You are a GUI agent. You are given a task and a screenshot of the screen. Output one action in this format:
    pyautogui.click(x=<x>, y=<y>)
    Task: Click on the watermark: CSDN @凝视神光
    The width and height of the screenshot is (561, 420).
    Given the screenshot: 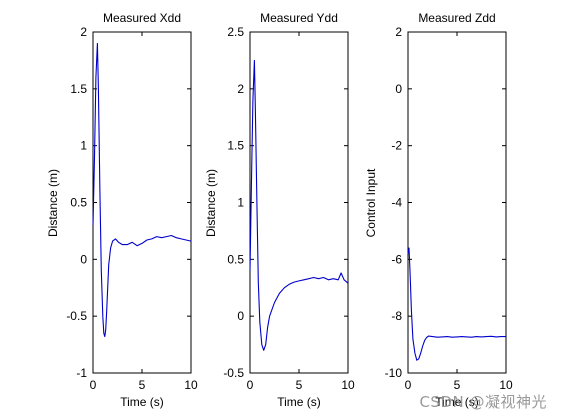 What is the action you would take?
    pyautogui.click(x=483, y=402)
    